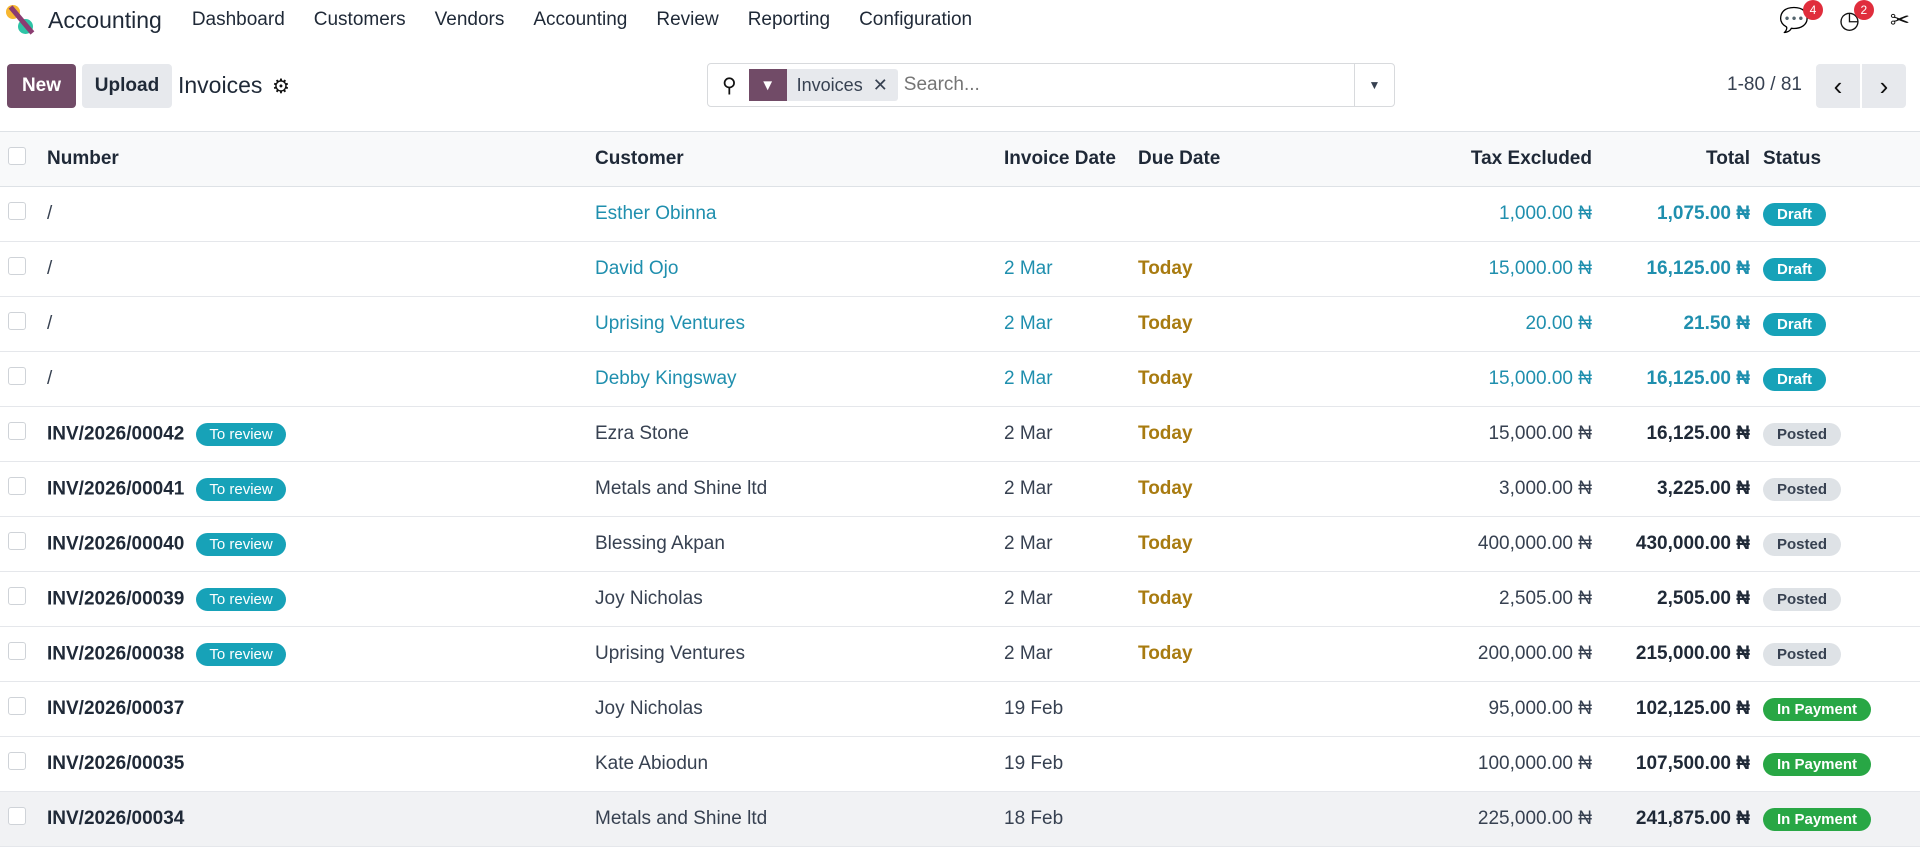  What do you see at coordinates (799, 324) in the screenshot?
I see `customer-cell: Uprising Ventures` at bounding box center [799, 324].